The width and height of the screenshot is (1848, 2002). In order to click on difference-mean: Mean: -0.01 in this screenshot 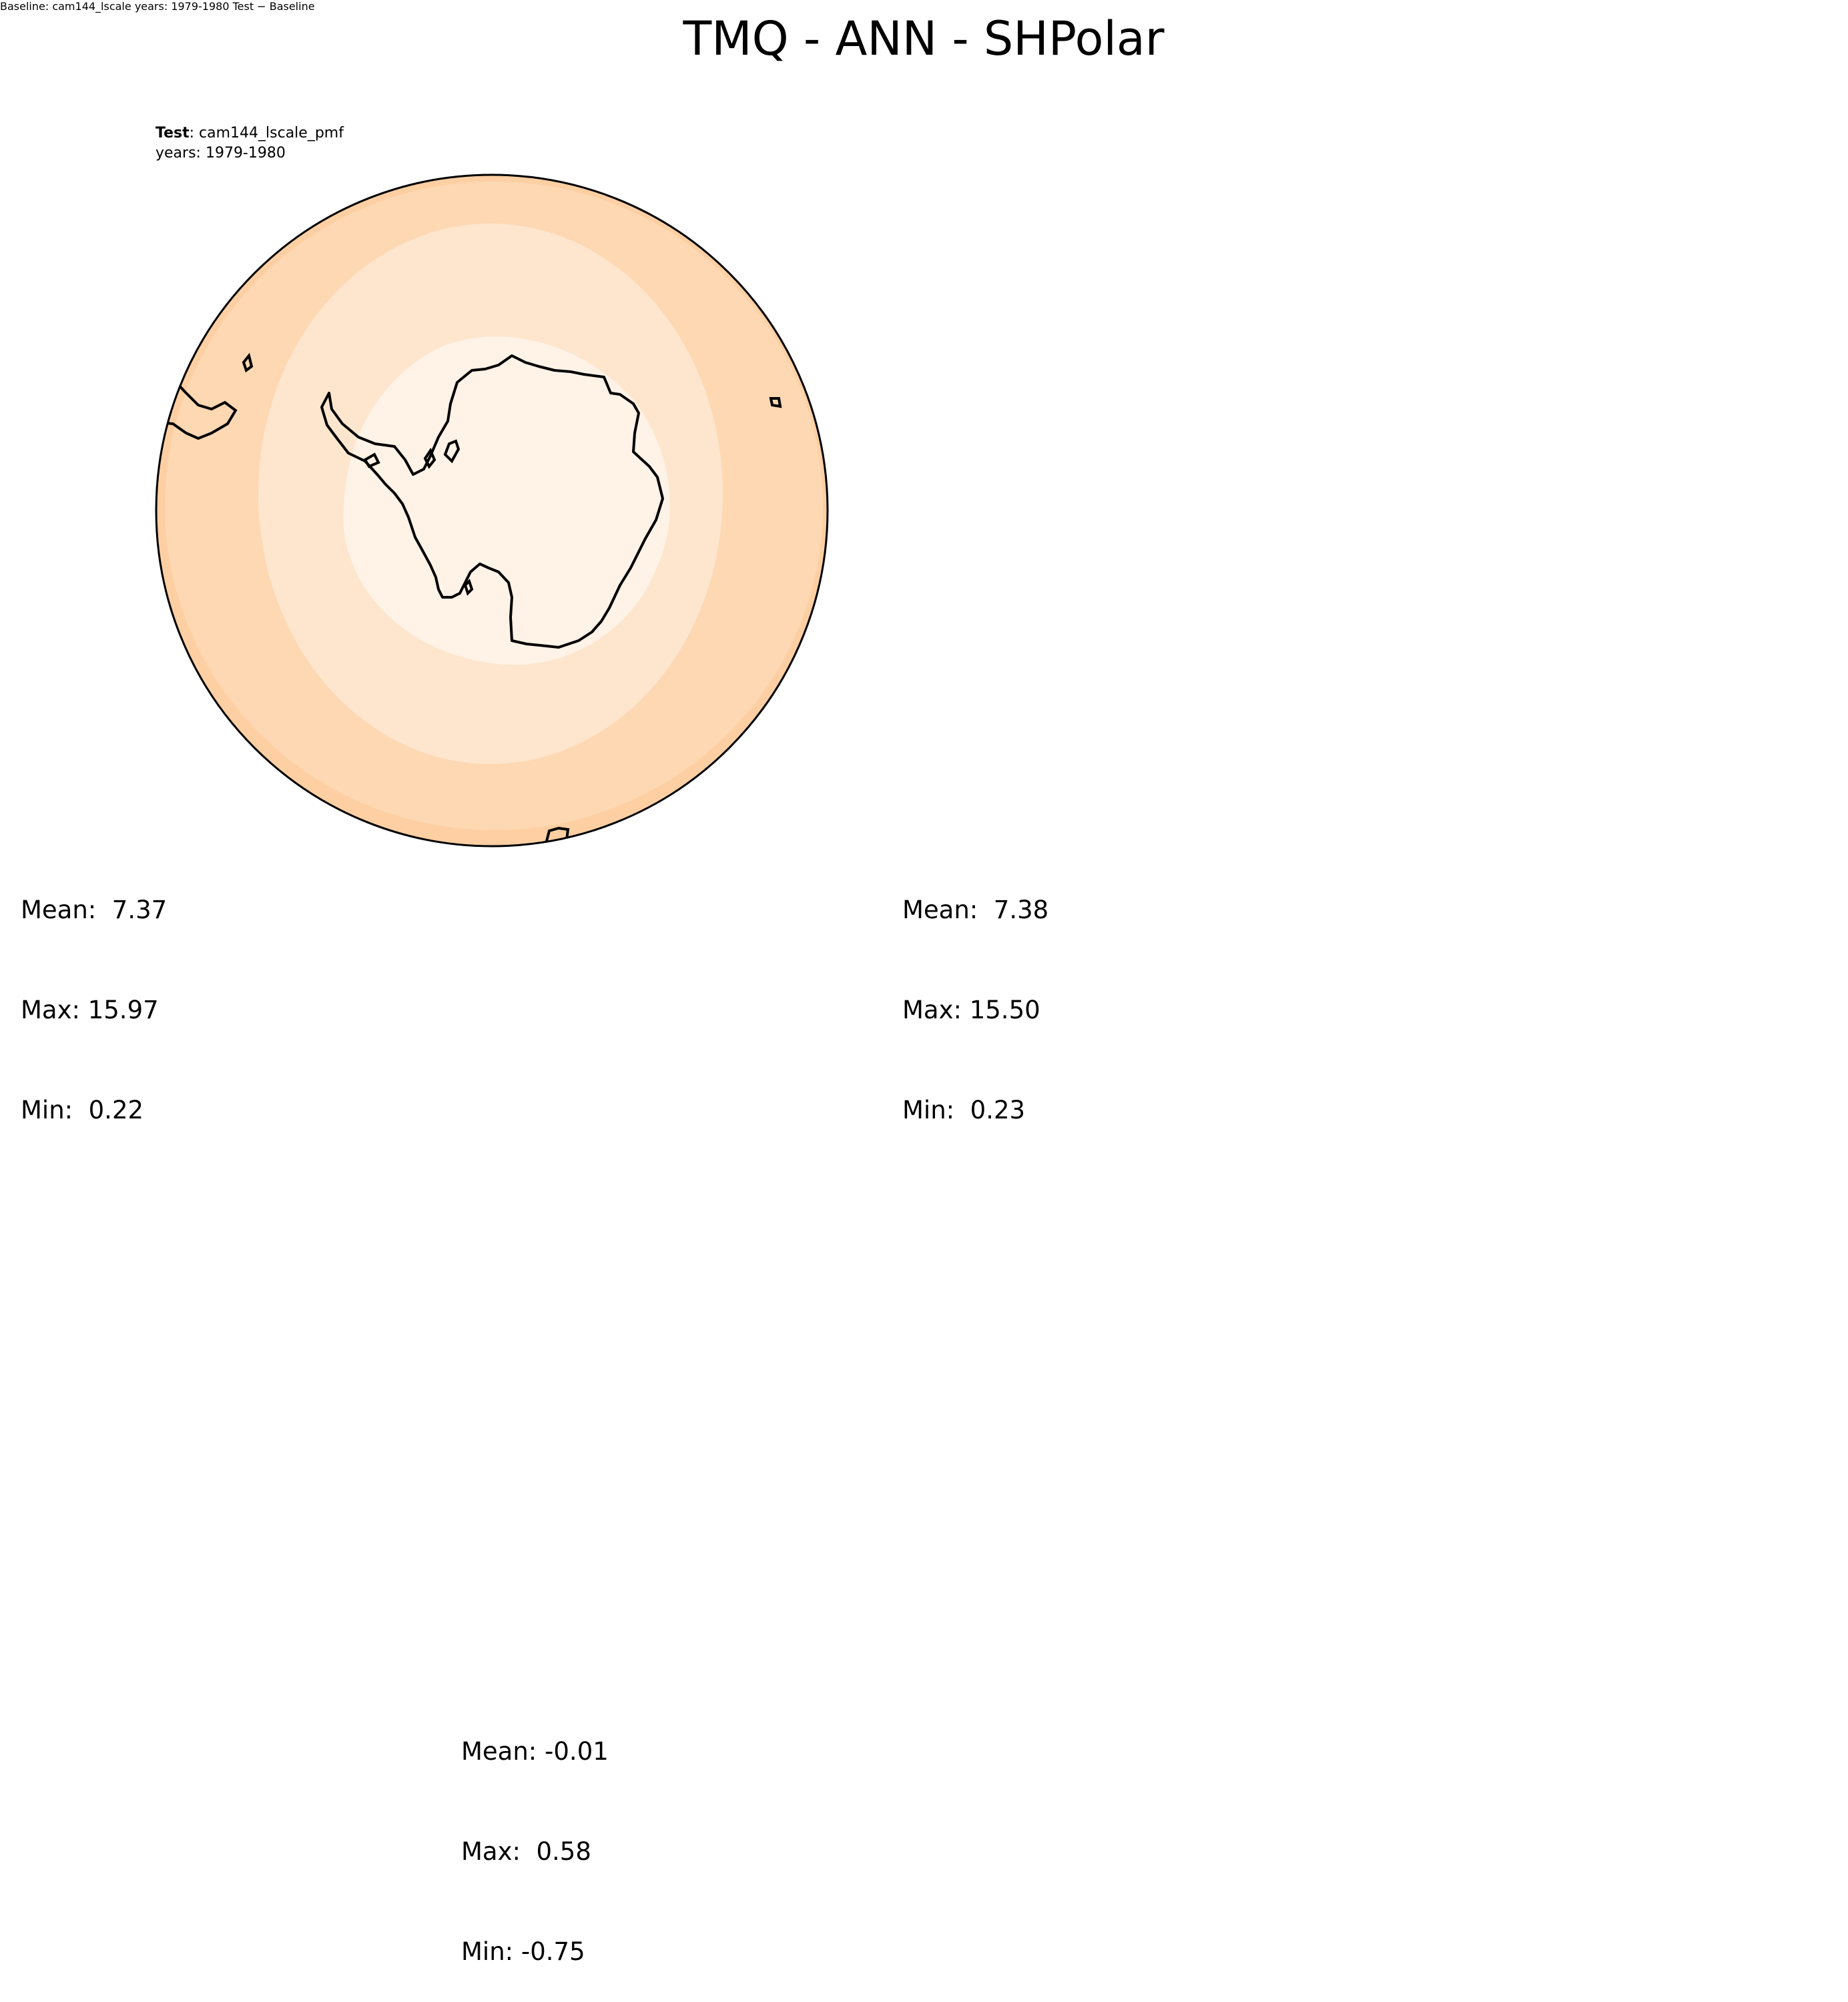, I will do `click(535, 1751)`.